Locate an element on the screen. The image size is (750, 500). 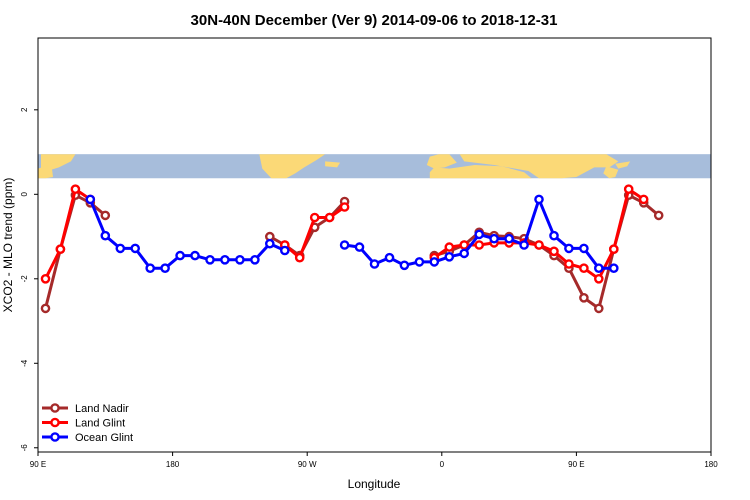
y-tick-label: 0 is located at coordinates (24, 194).